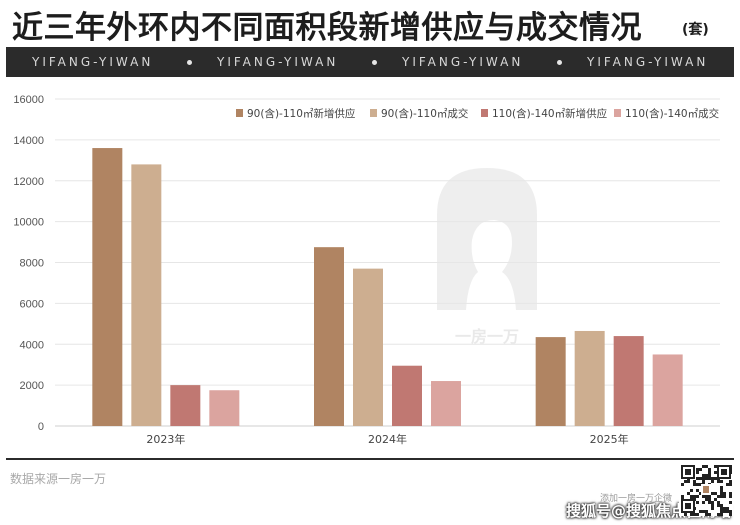  Describe the element at coordinates (636, 499) in the screenshot. I see `add-wechat-text: 添加一房一万企微` at that location.